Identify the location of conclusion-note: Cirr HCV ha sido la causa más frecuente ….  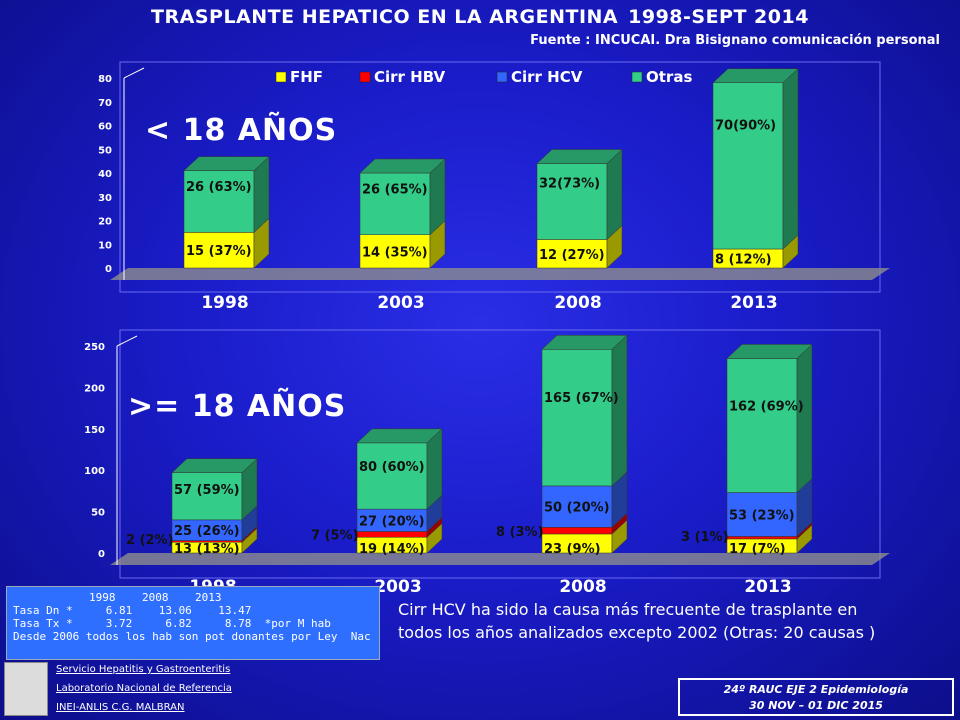
(678, 621).